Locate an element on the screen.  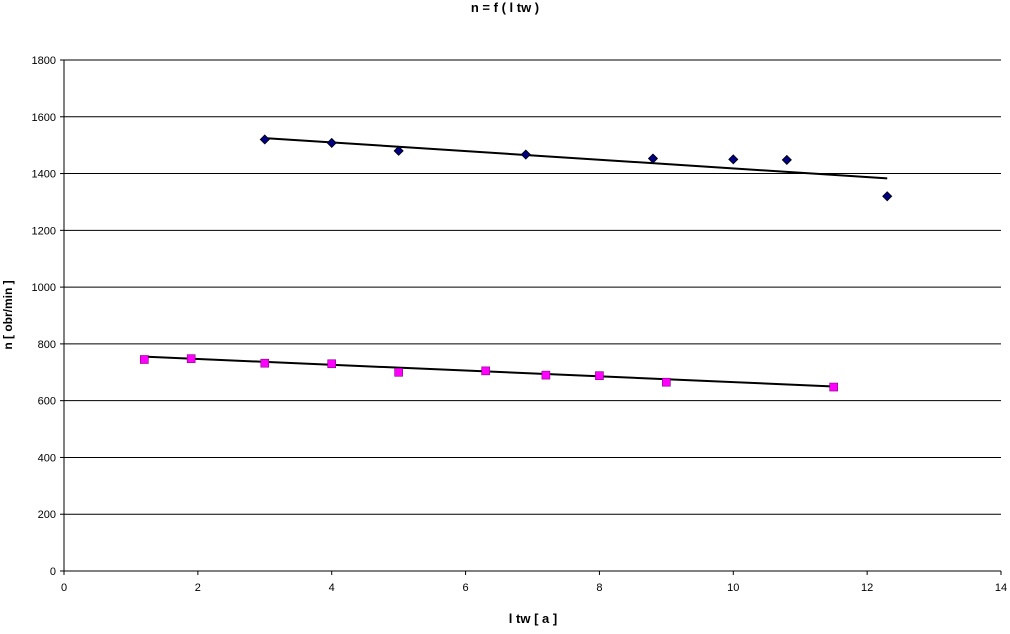
x-tick-label: 8 is located at coordinates (599, 588).